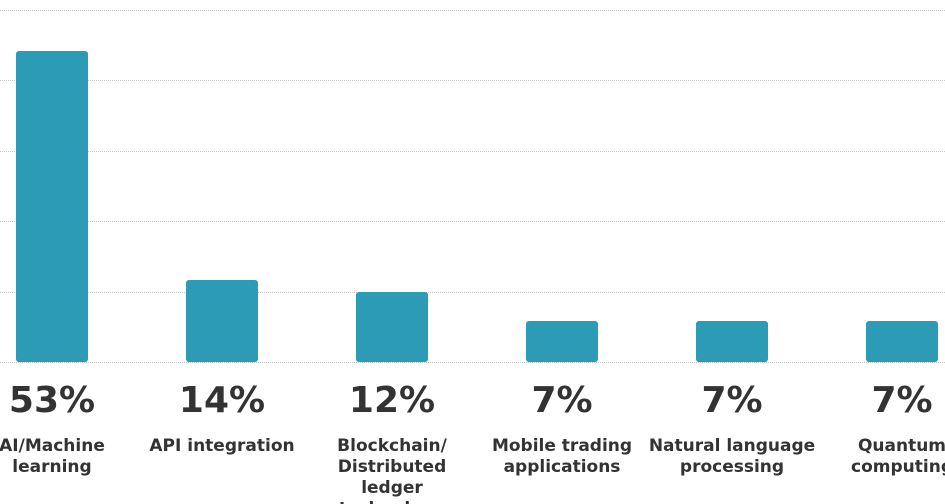 This screenshot has width=945, height=504. Describe the element at coordinates (52, 400) in the screenshot. I see `value-label: 53%` at that location.